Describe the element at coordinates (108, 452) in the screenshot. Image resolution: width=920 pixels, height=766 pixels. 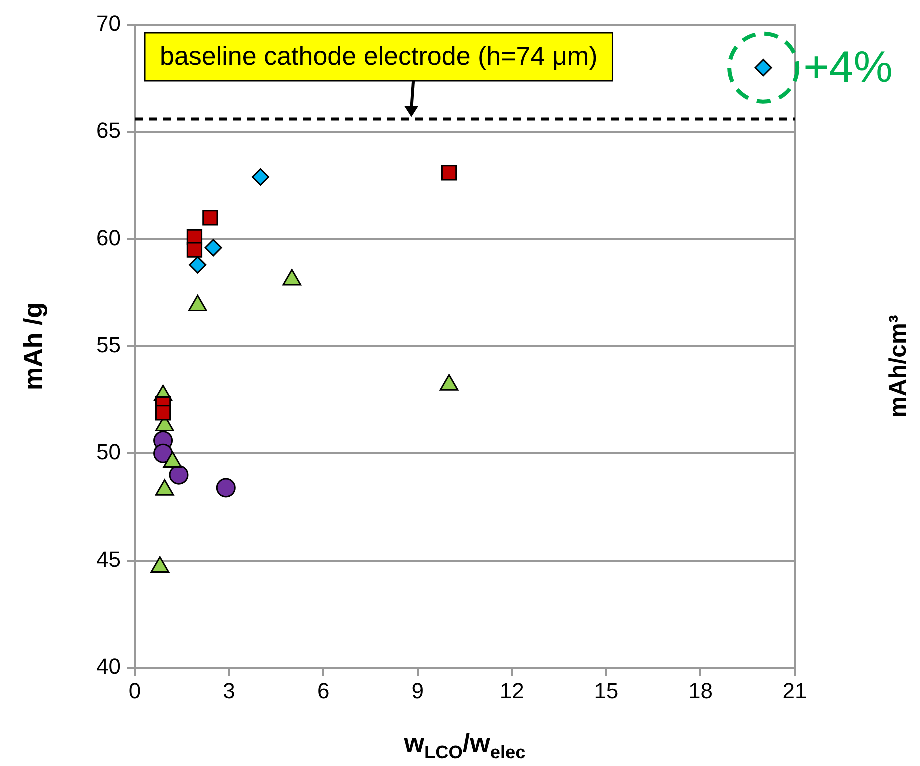
I see `y-tick-label: 50` at that location.